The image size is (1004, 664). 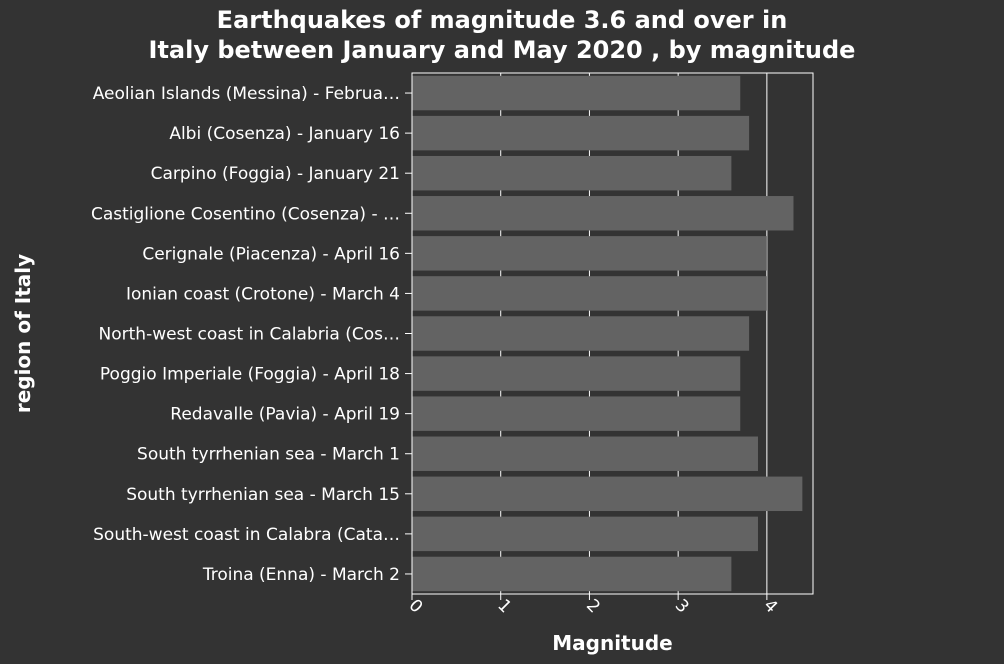 What do you see at coordinates (612, 643) in the screenshot?
I see `x-axis-label: Magnitude` at bounding box center [612, 643].